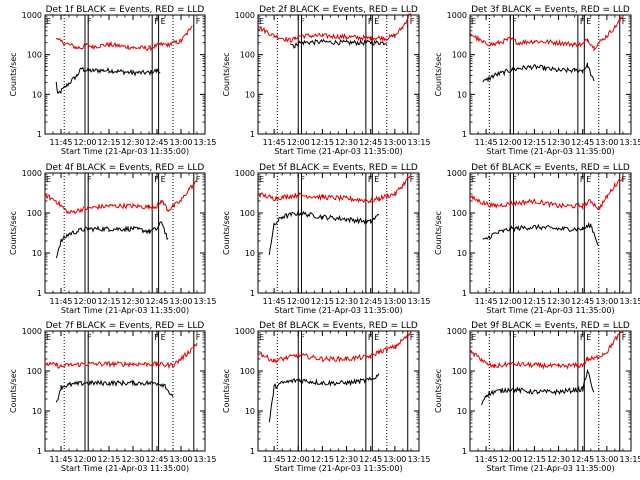 The height and width of the screenshot is (480, 640). I want to click on panel-7-series-events, so click(114, 391).